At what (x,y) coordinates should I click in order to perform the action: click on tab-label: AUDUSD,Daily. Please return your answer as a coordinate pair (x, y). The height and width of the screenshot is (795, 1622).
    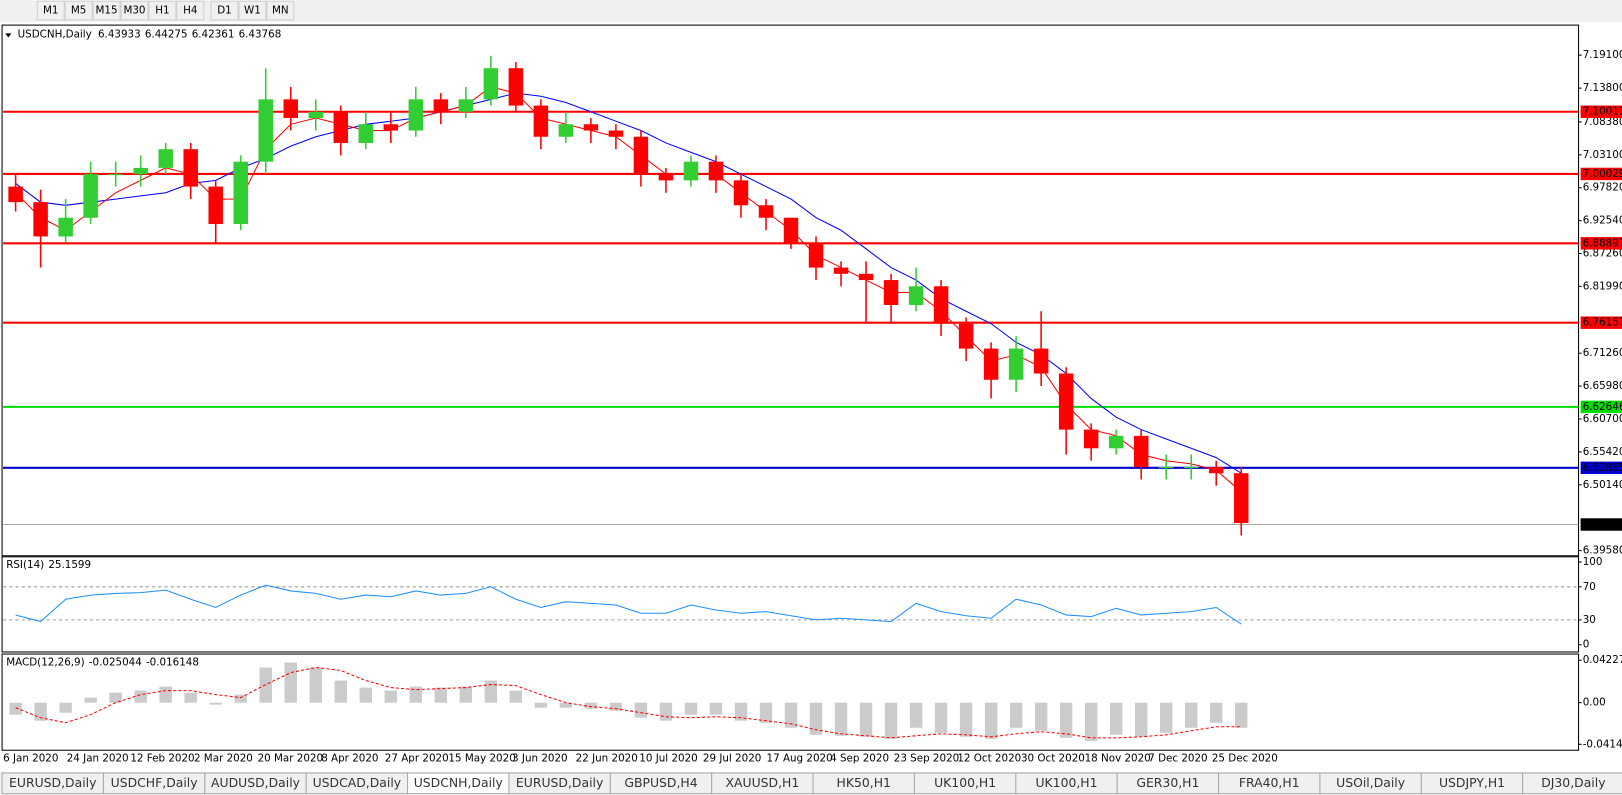
    Looking at the image, I should click on (255, 782).